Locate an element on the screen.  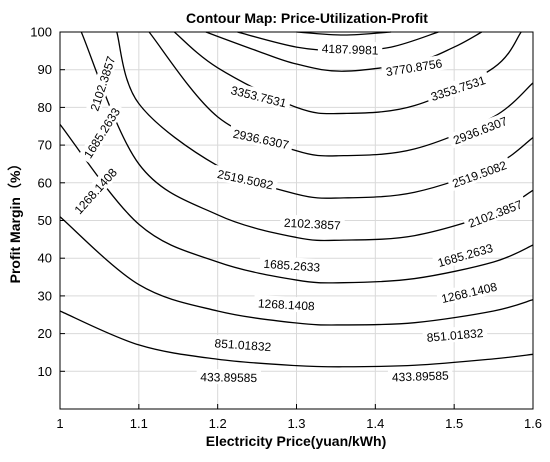
contour-label: 4187.9981 is located at coordinates (350, 49).